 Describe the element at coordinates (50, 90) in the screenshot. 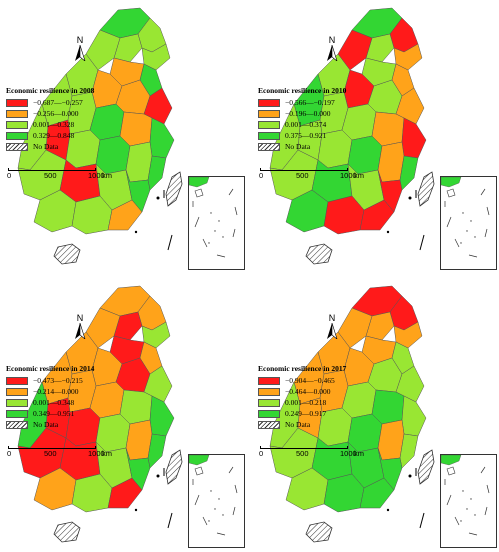

I see `legend-title: Economic resilience in 2008` at that location.